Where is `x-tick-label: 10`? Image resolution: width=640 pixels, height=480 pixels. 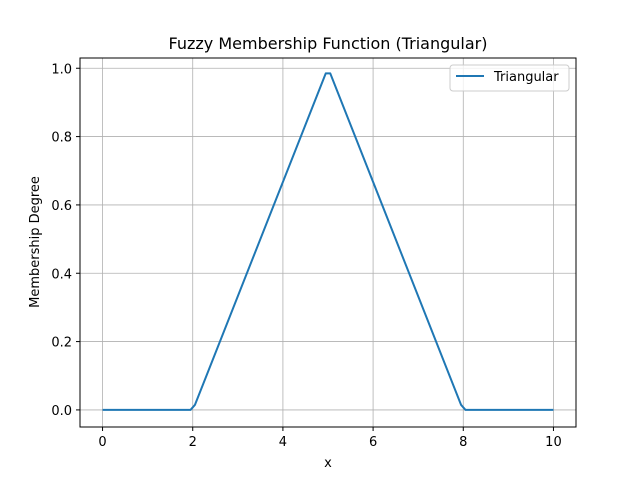 x-tick-label: 10 is located at coordinates (553, 442).